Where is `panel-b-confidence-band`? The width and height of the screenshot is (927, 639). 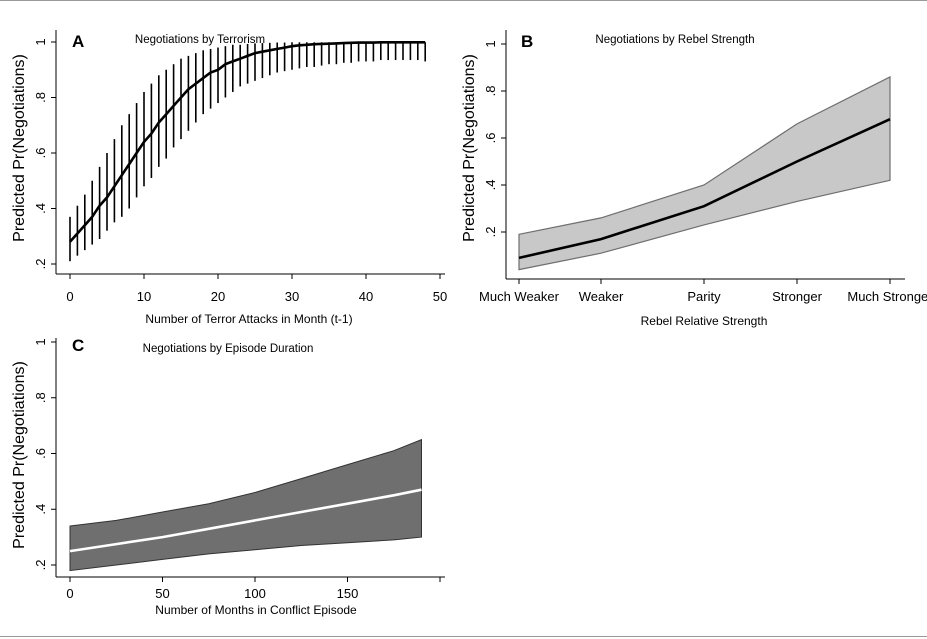 panel-b-confidence-band is located at coordinates (704, 173).